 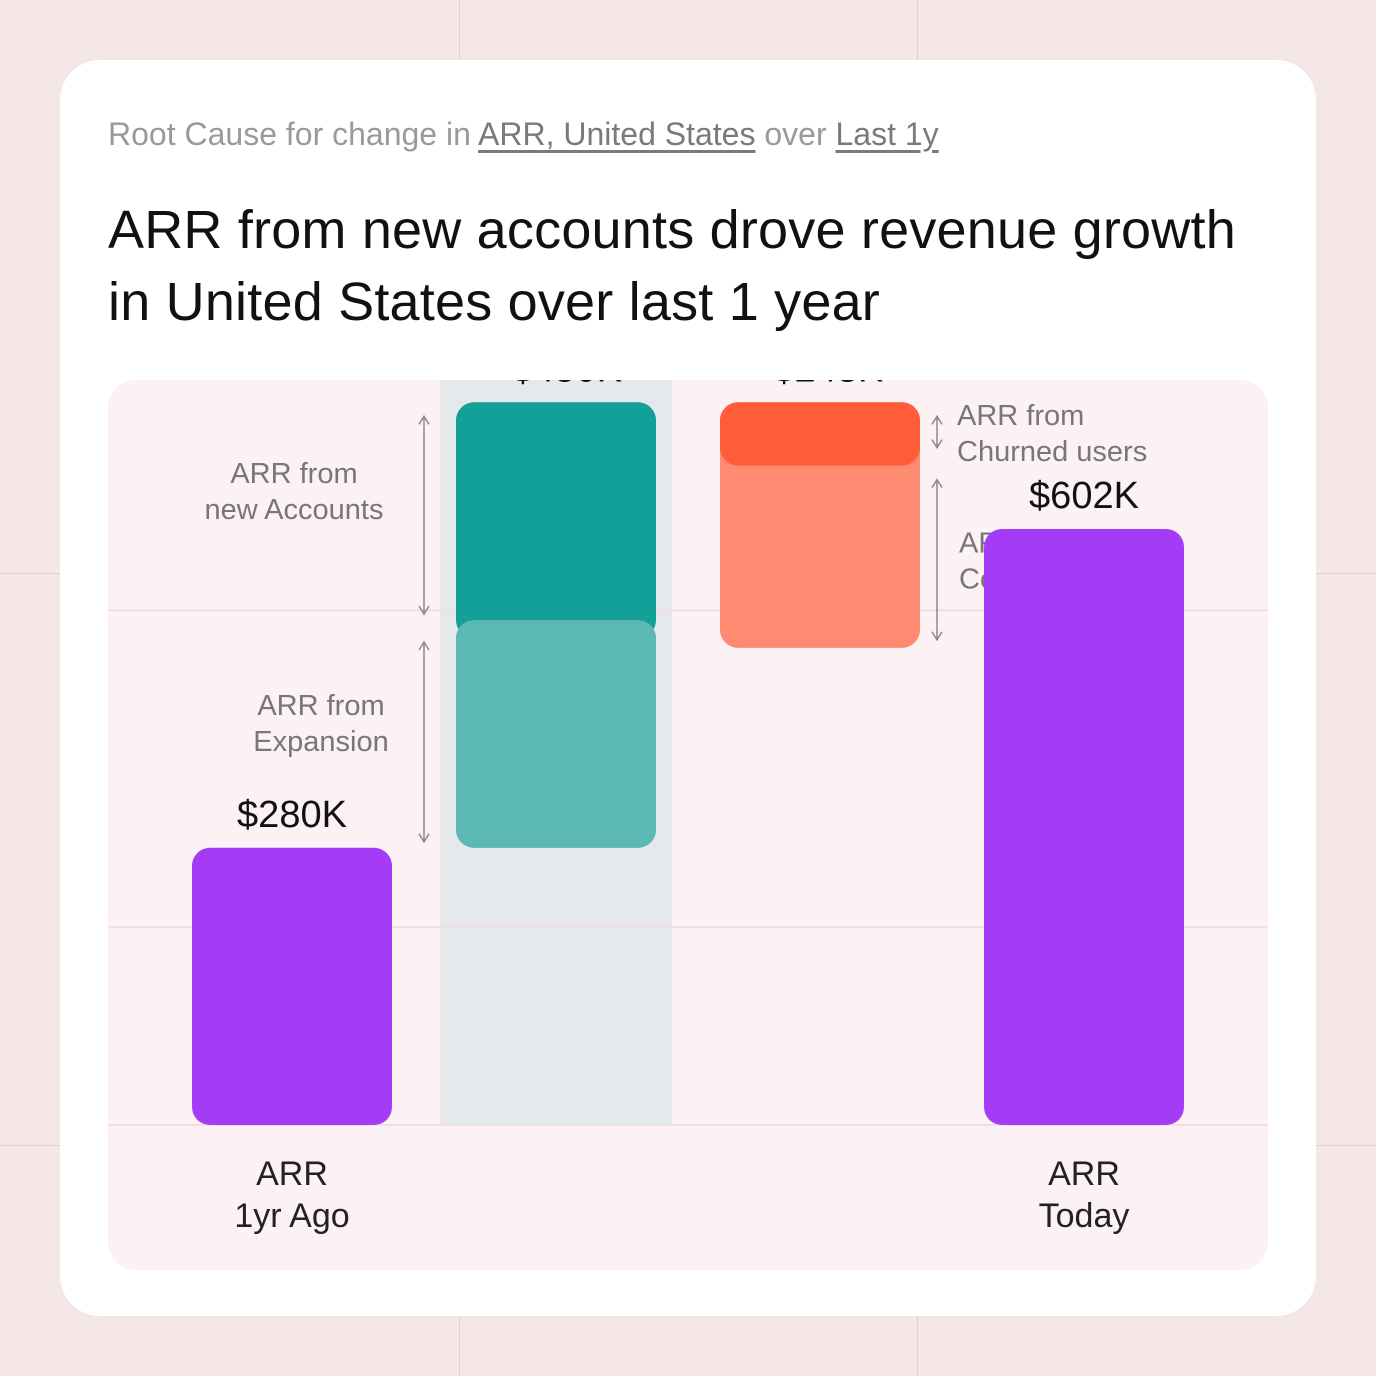 What do you see at coordinates (289, 134) in the screenshot?
I see `context-prefix: Root Cause for change in` at bounding box center [289, 134].